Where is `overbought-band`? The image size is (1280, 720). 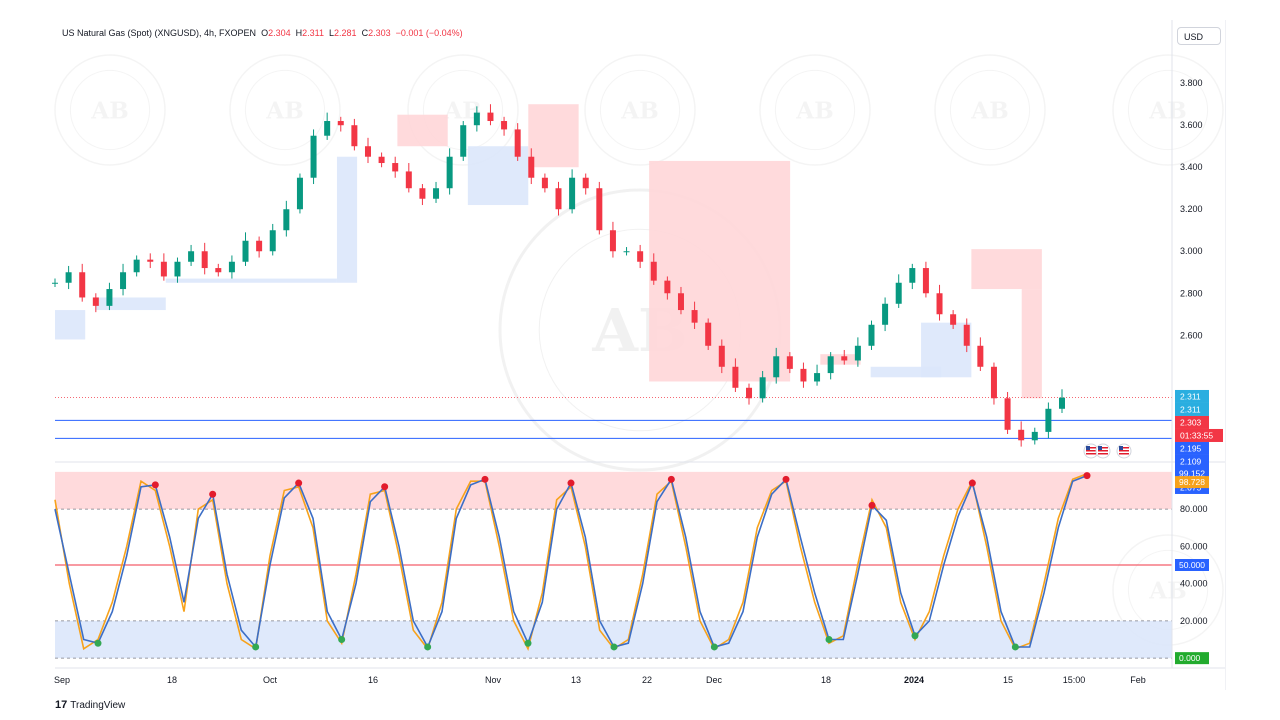
overbought-band is located at coordinates (613, 490).